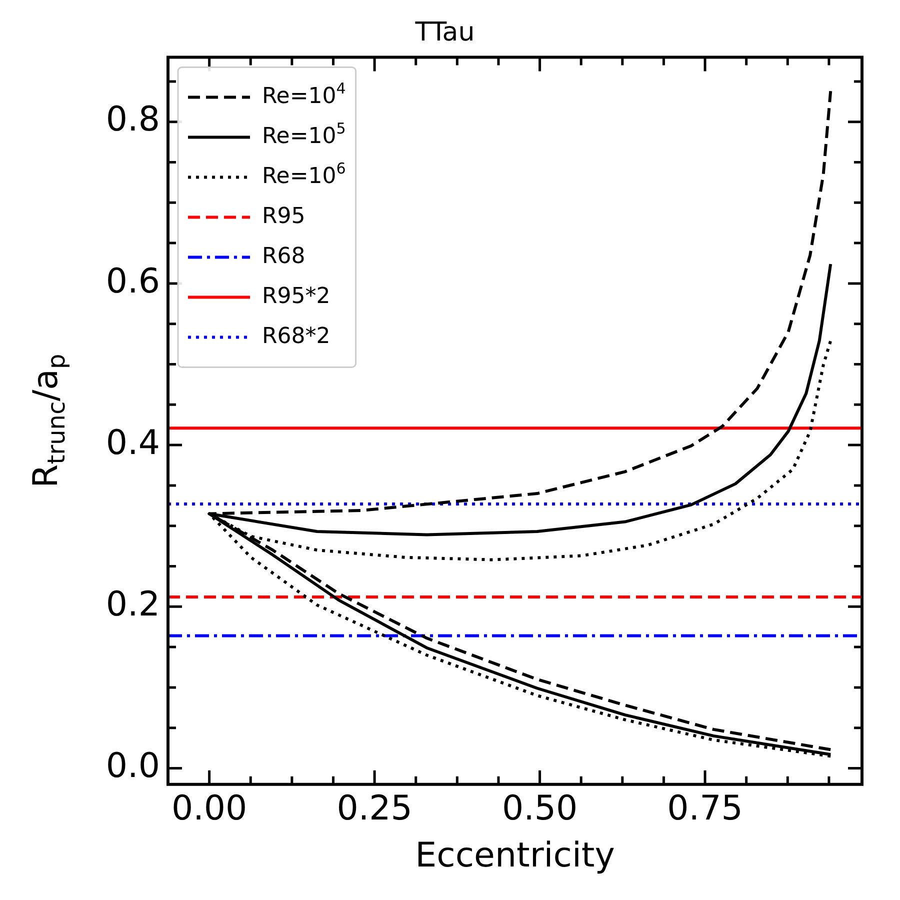  I want to click on y-tick-label: 0.2, so click(133, 604).